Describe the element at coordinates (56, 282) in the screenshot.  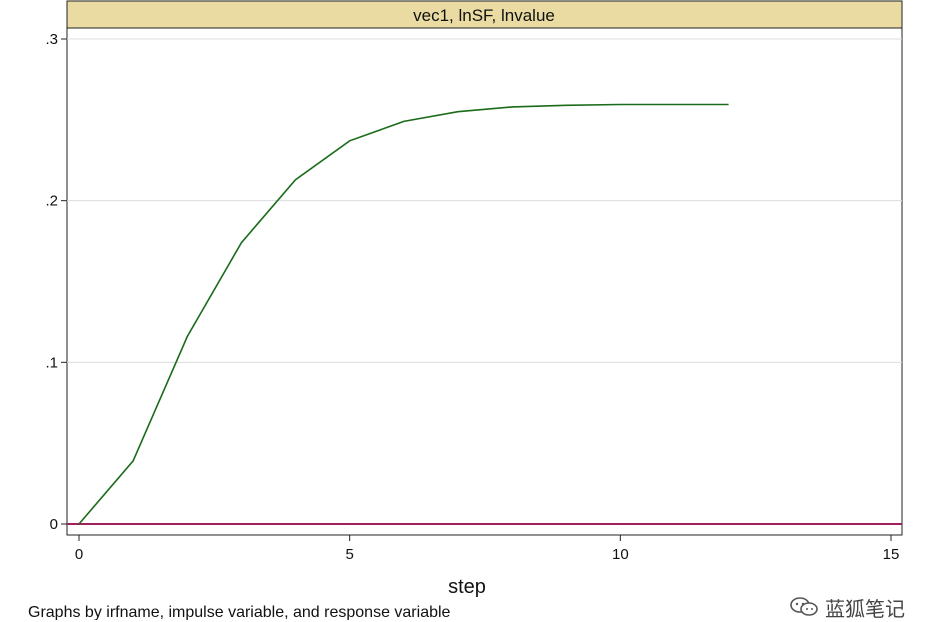
I see `y-axis: 0 .1 .2 .3` at that location.